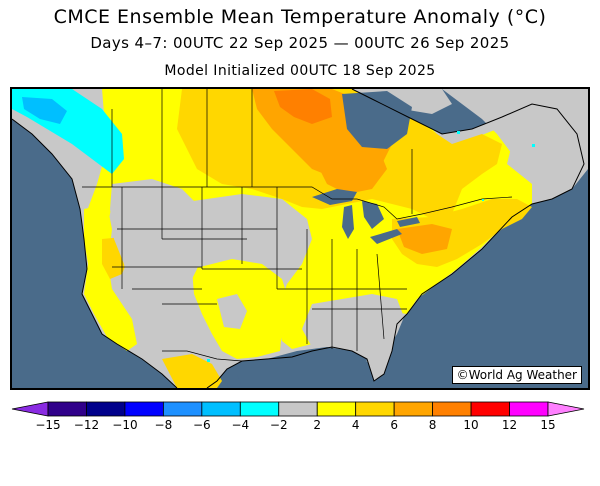 This screenshot has width=600, height=486. Describe the element at coordinates (353, 329) in the screenshot. I see `neutral-southeast` at that location.